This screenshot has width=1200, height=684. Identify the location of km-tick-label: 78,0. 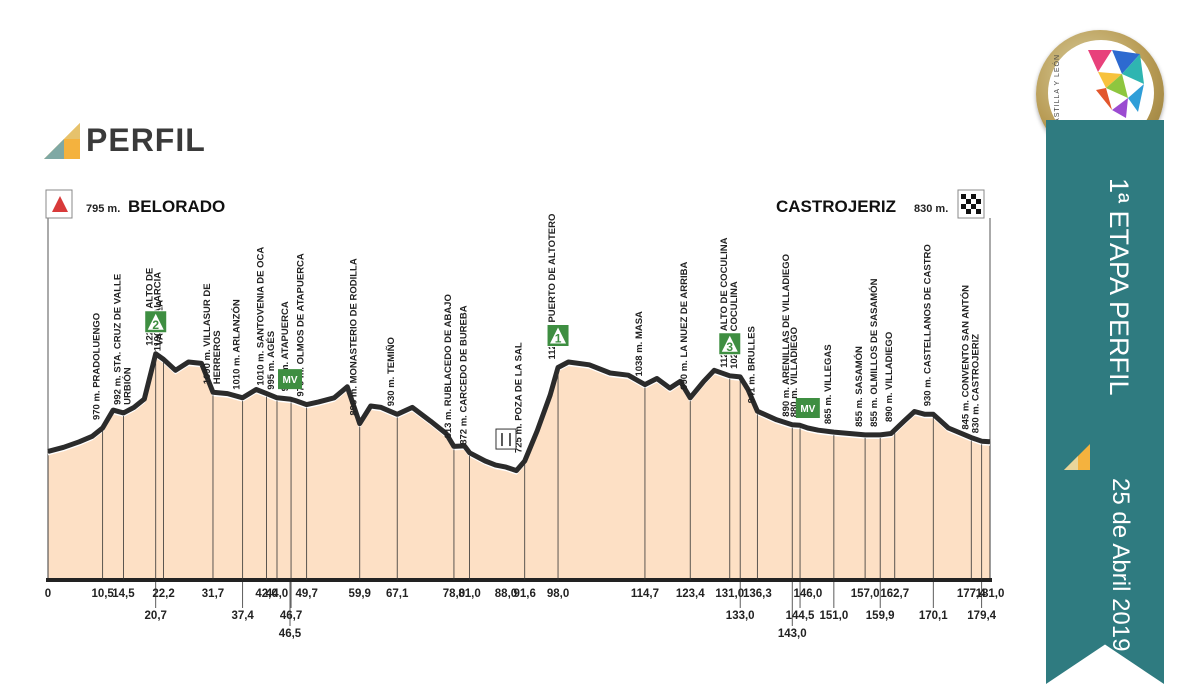
(454, 594).